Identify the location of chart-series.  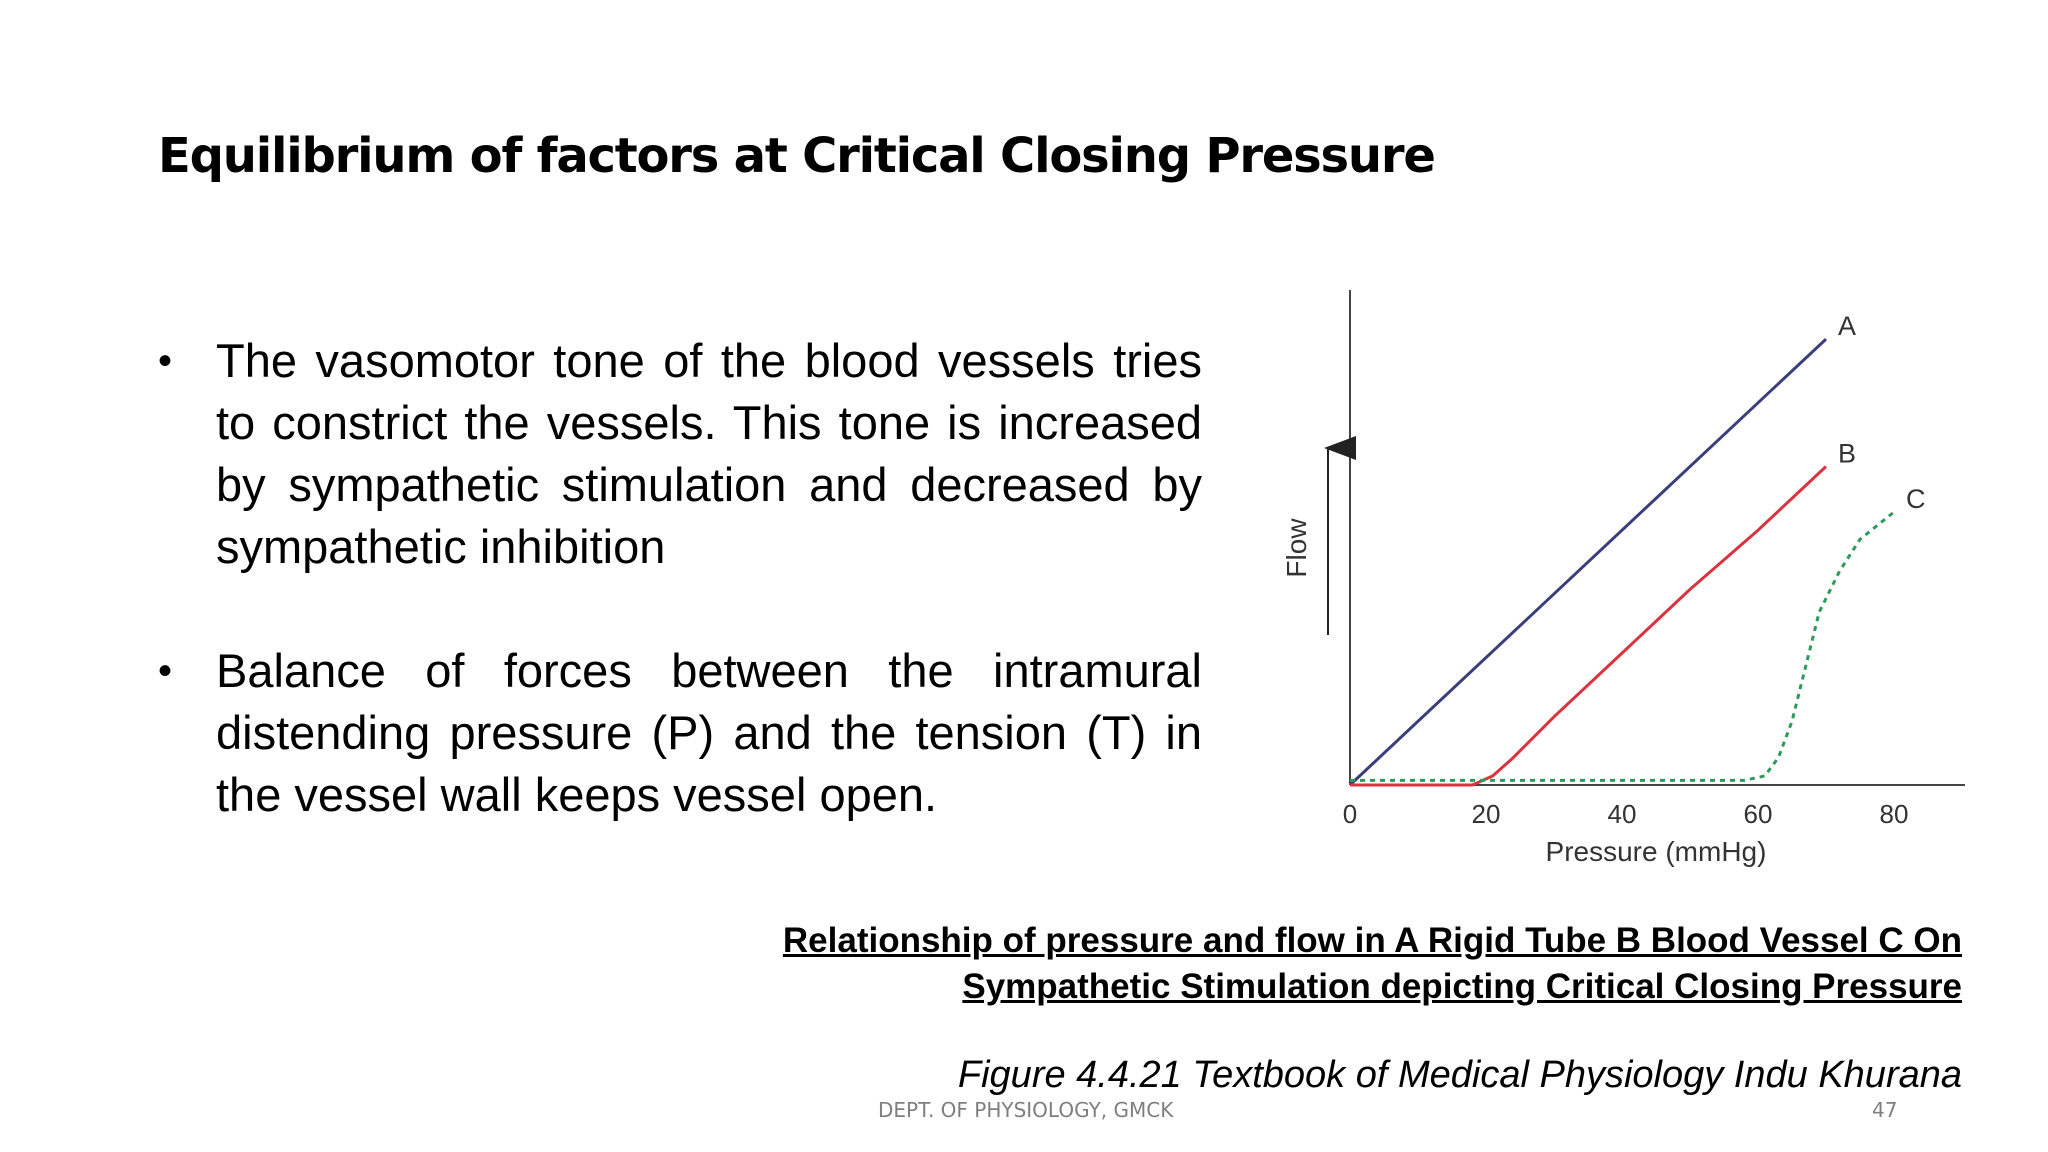
(1621, 562).